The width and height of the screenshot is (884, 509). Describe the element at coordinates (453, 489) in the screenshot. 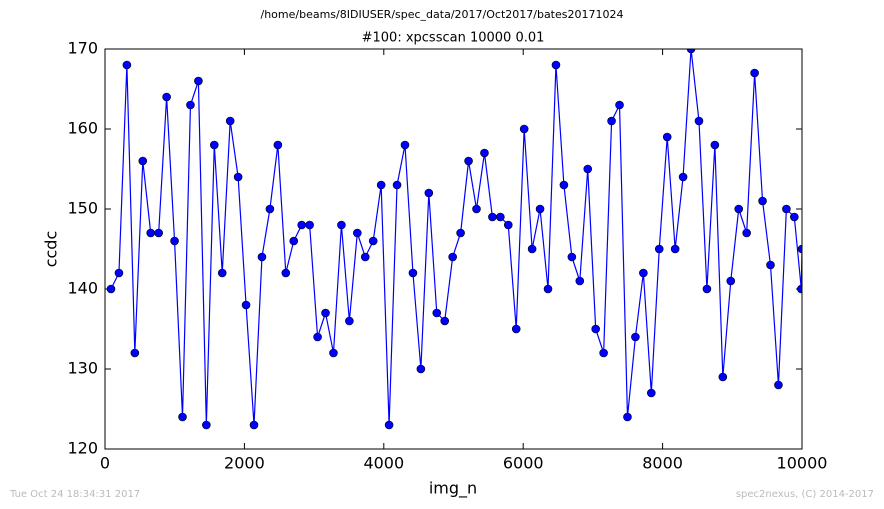

I see `x-axis-label: img_n` at that location.